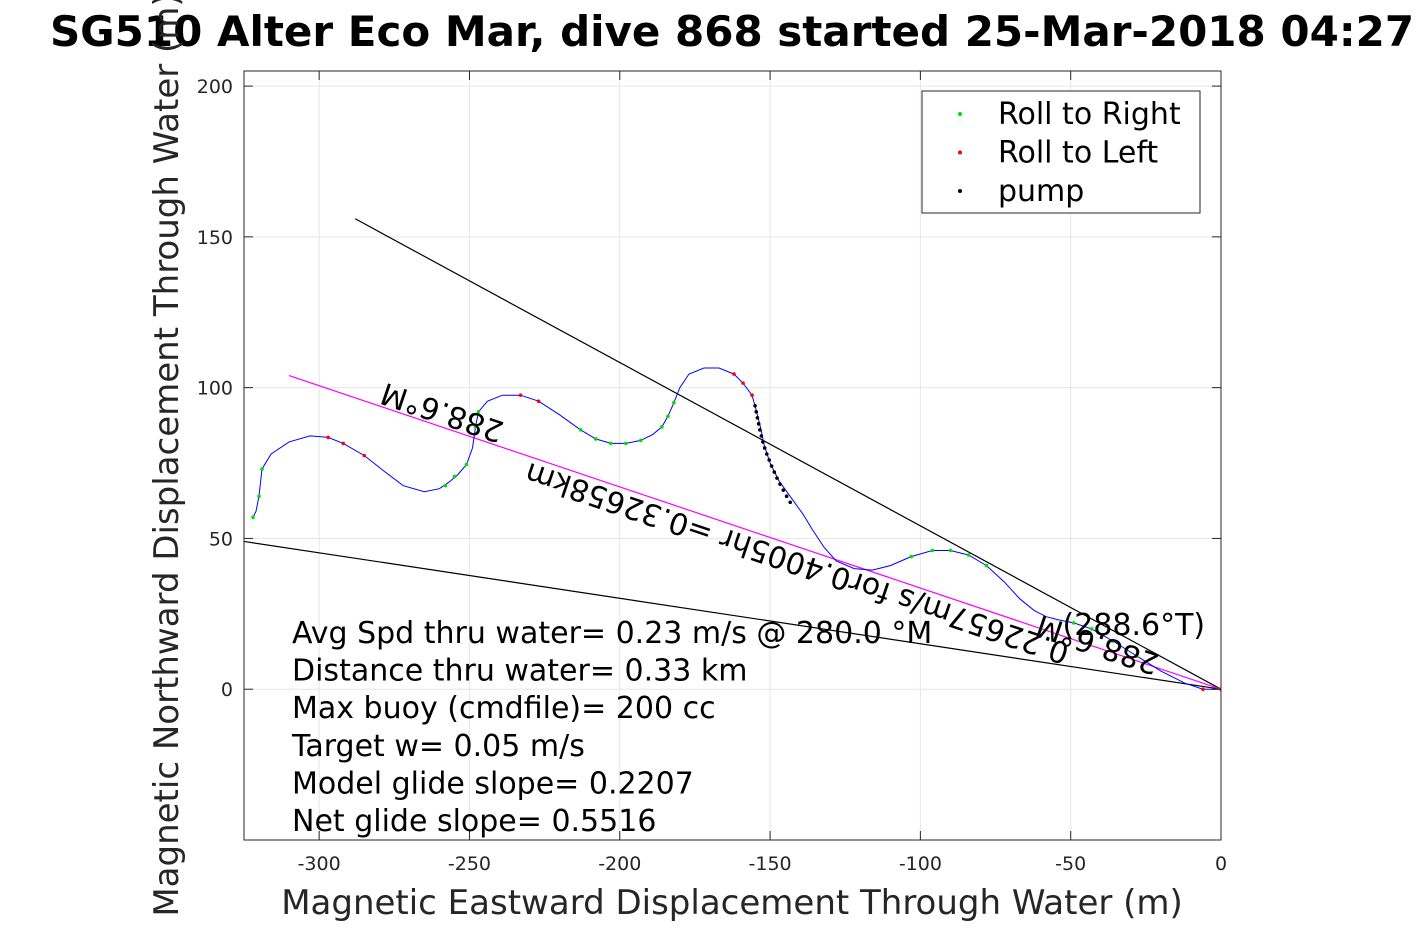 Image resolution: width=1417 pixels, height=945 pixels. Describe the element at coordinates (770, 864) in the screenshot. I see `x-tick-label: -150` at that location.